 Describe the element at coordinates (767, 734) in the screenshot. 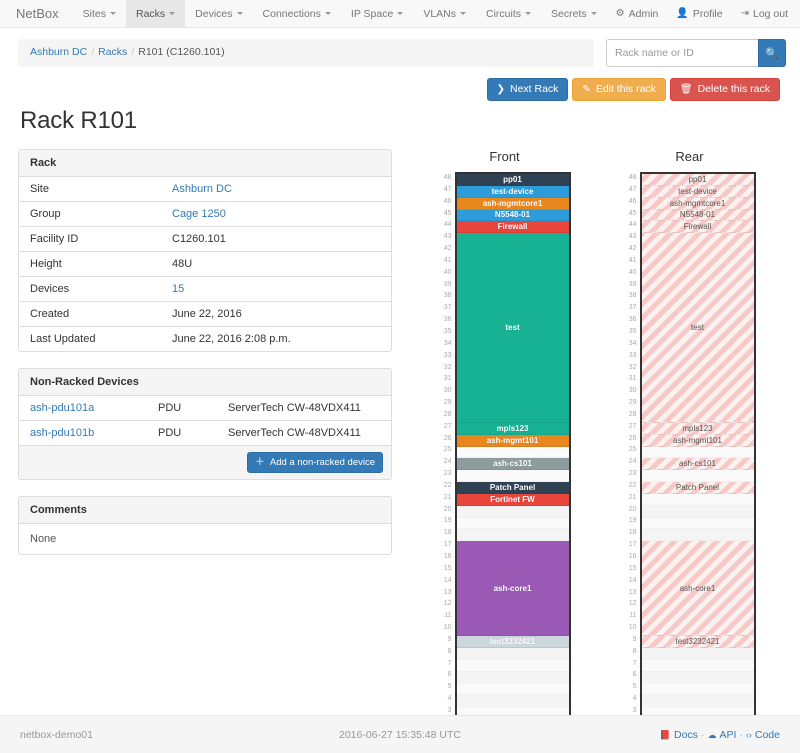

I see `footer-link-code: Code` at that location.